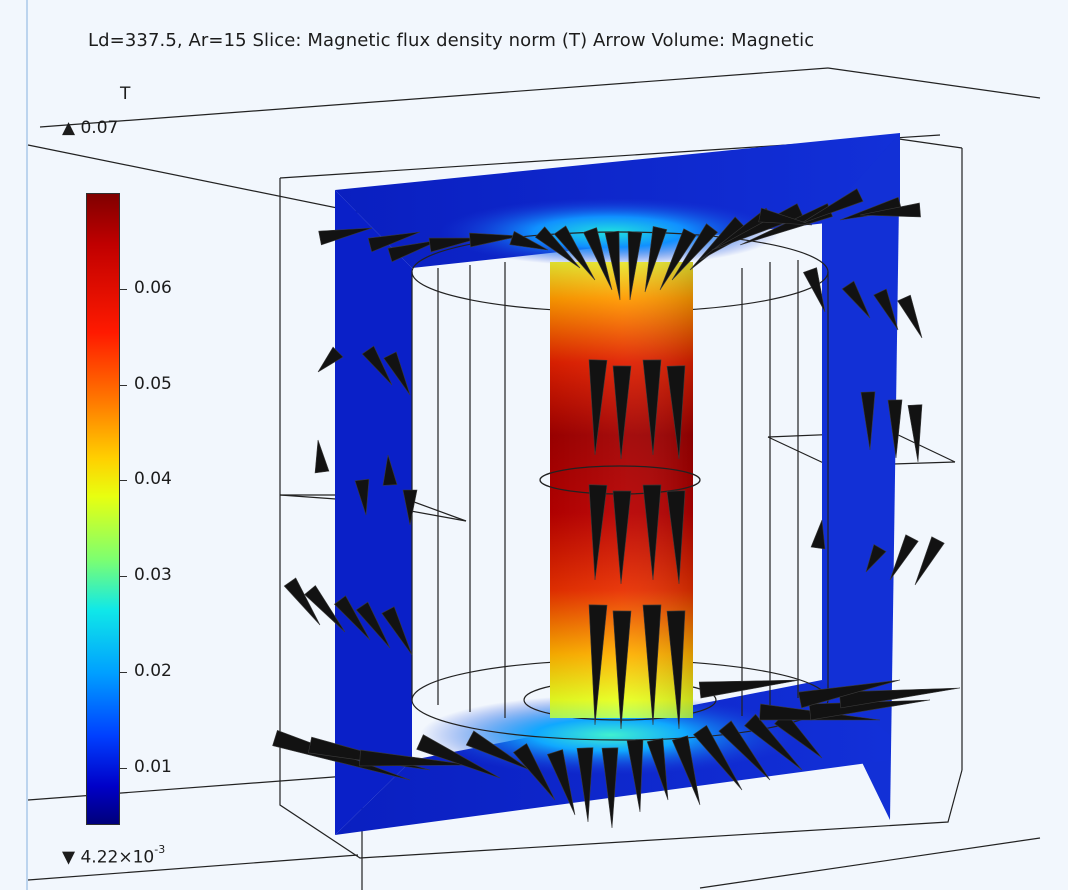 The width and height of the screenshot is (1068, 890). What do you see at coordinates (373, 512) in the screenshot?
I see `yoke-left-leg` at bounding box center [373, 512].